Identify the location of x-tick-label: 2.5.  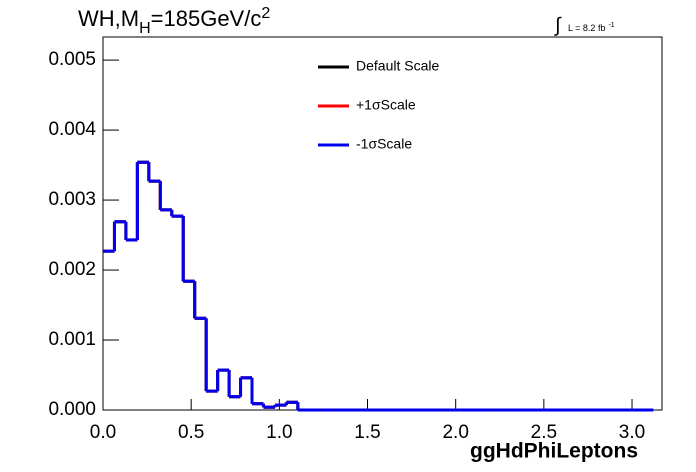
(544, 432).